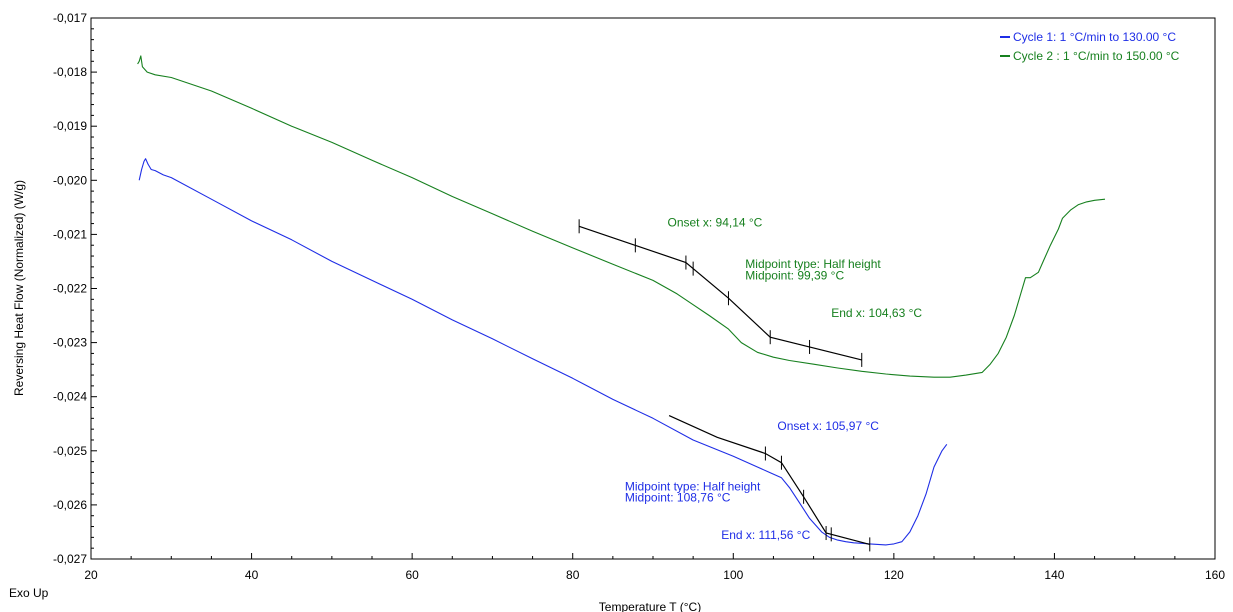 The width and height of the screenshot is (1233, 612). What do you see at coordinates (650, 606) in the screenshot?
I see `x-axis-title: Temperature T (°C)` at bounding box center [650, 606].